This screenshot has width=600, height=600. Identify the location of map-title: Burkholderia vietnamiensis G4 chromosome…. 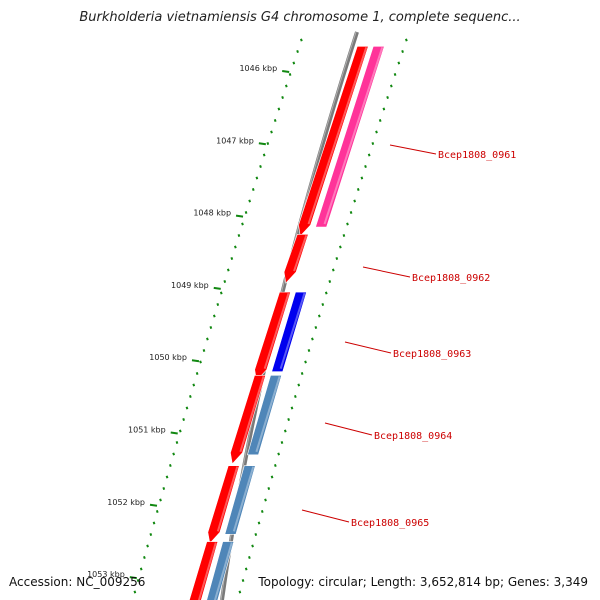
(300, 17).